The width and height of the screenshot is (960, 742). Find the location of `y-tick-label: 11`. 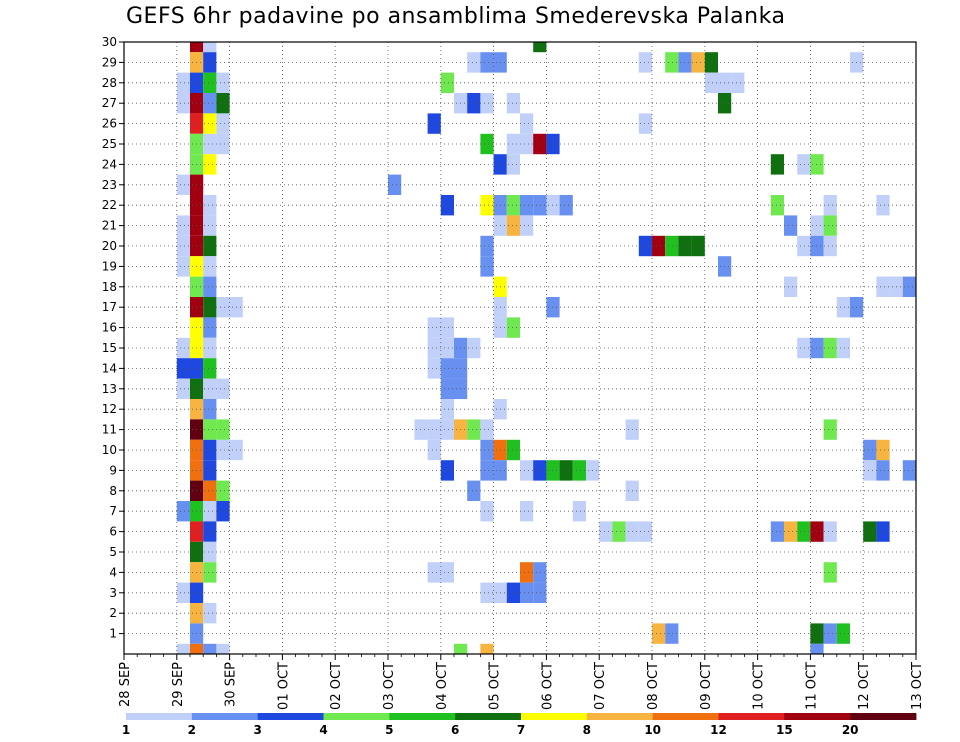

y-tick-label: 11 is located at coordinates (109, 430).